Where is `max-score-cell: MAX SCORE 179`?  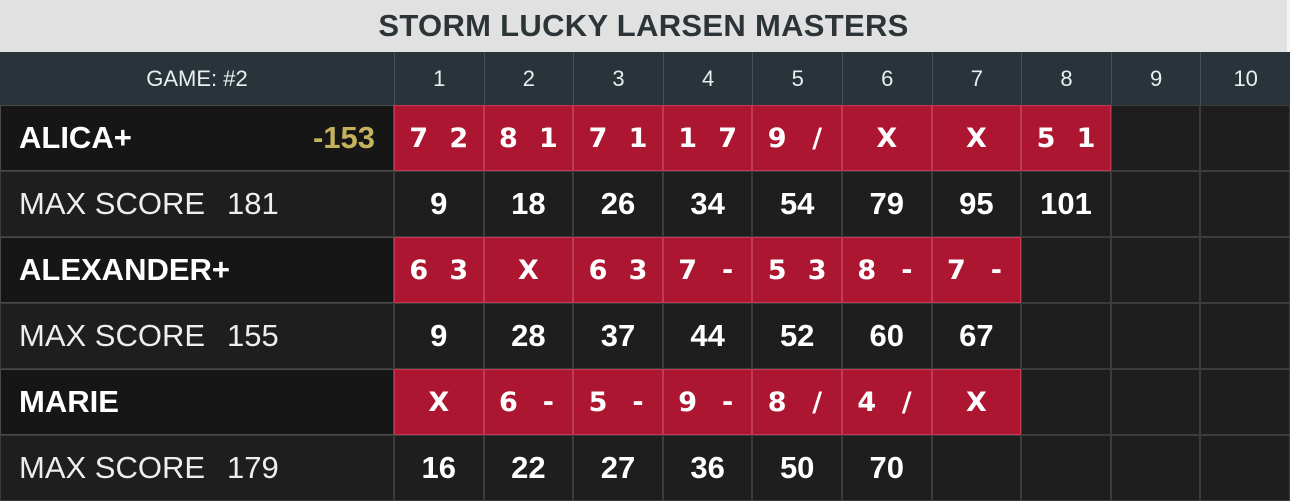 max-score-cell: MAX SCORE 179 is located at coordinates (197, 468).